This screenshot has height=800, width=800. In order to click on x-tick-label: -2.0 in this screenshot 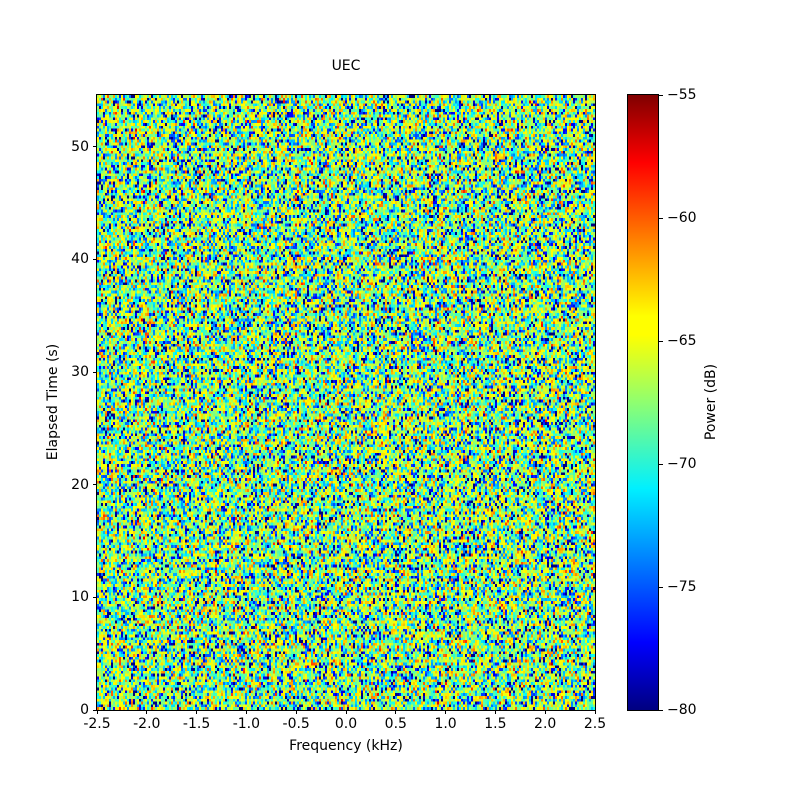, I will do `click(147, 724)`.